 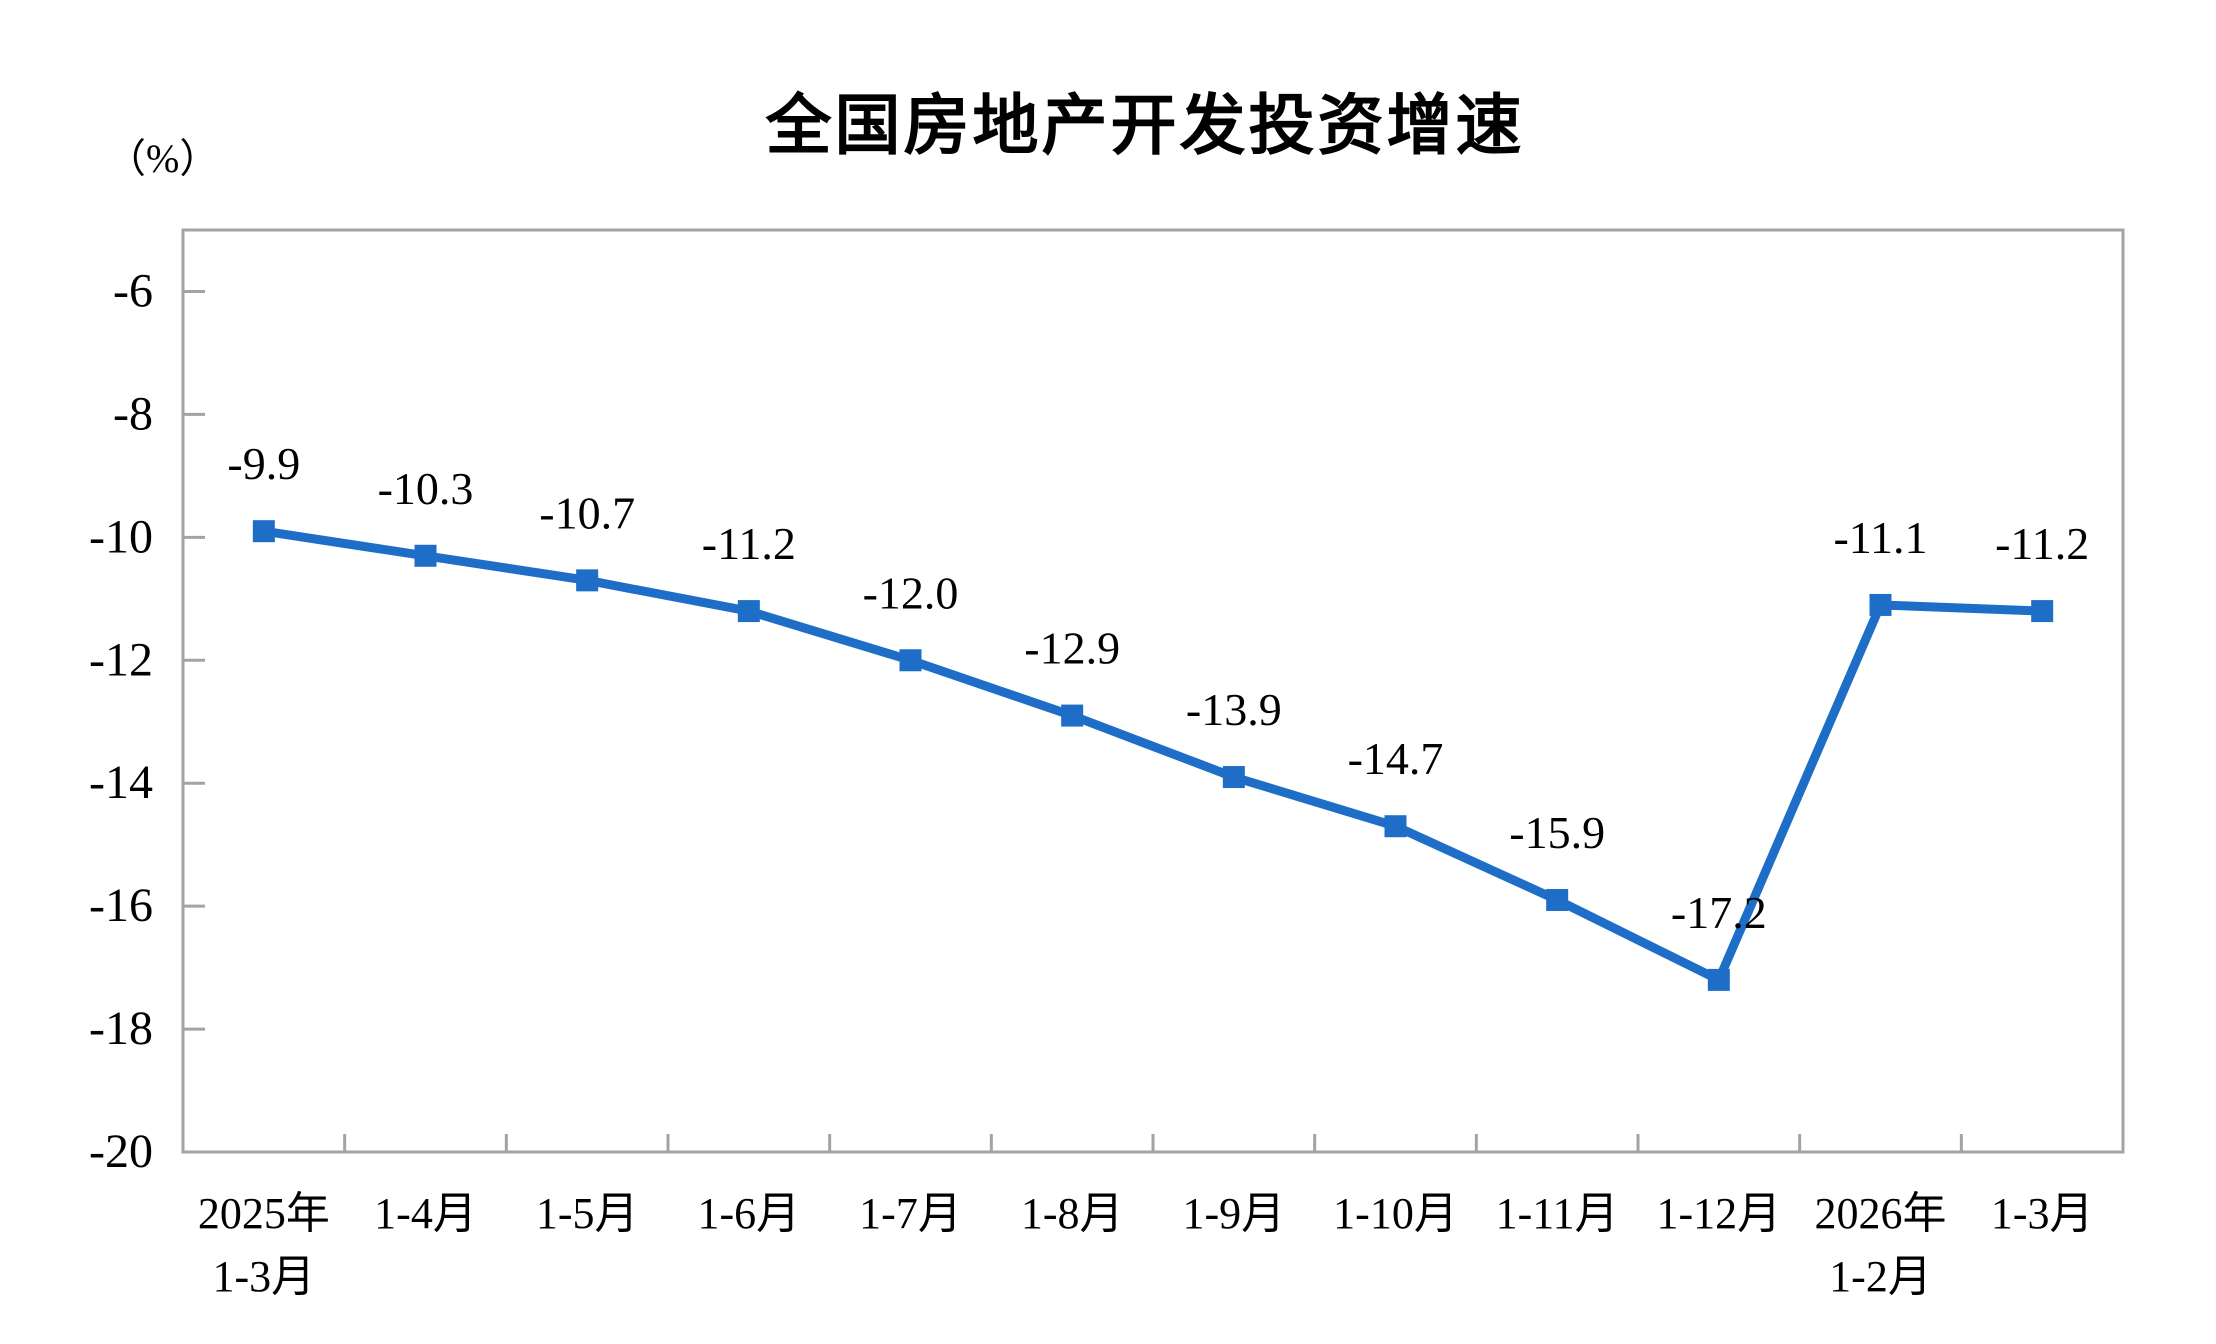 What do you see at coordinates (911, 592) in the screenshot?
I see `data-point-label: -12.0` at bounding box center [911, 592].